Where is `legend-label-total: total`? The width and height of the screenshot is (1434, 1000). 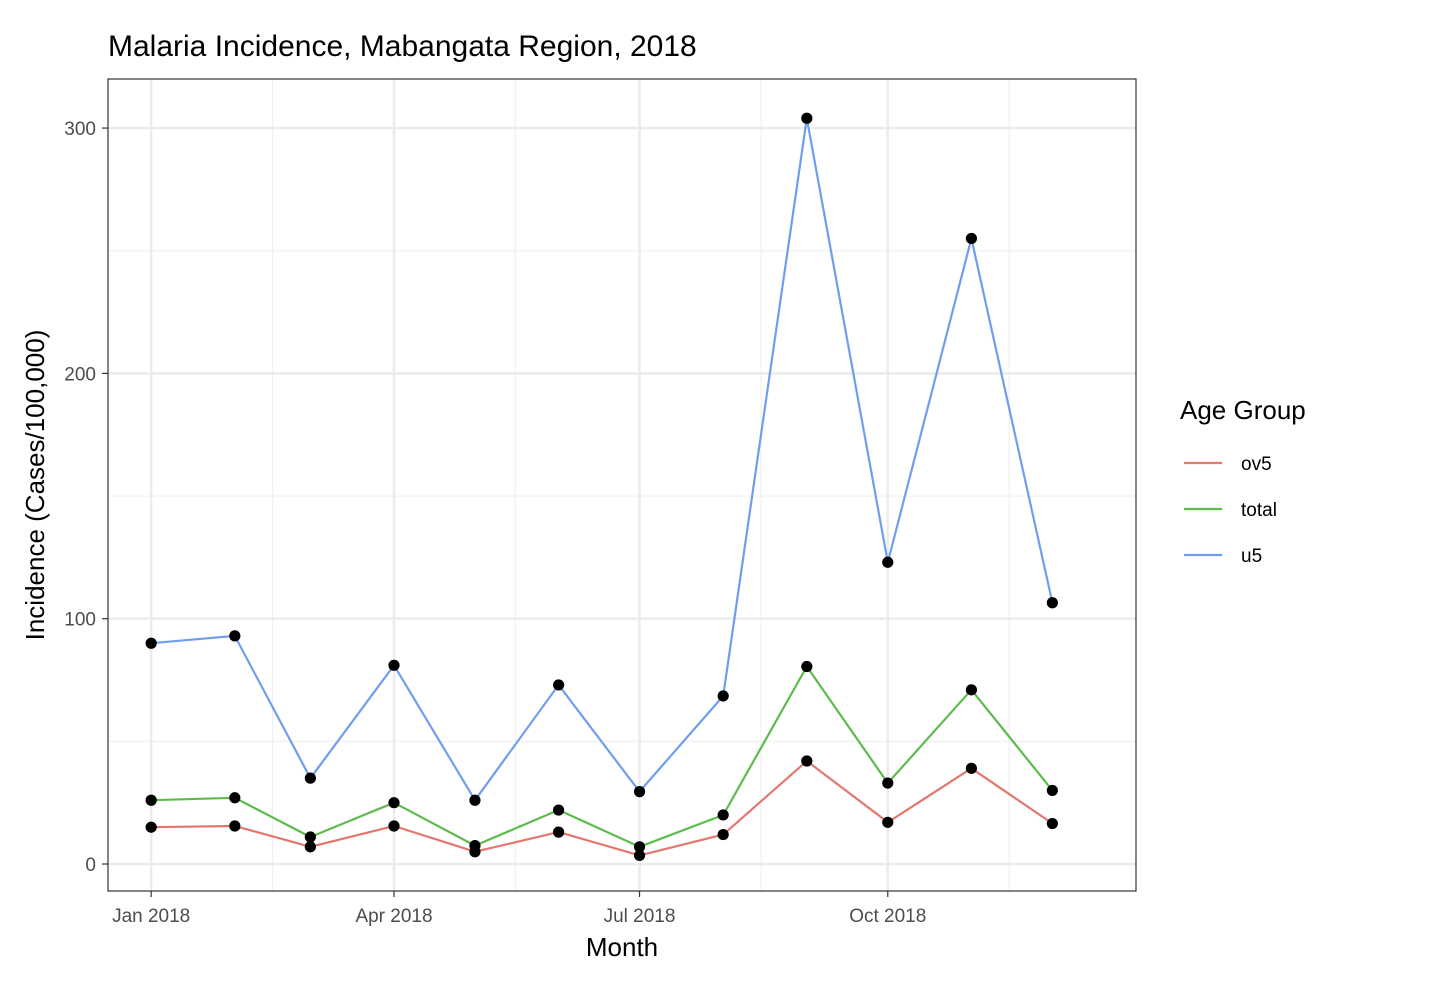
legend-label-total: total is located at coordinates (1259, 510).